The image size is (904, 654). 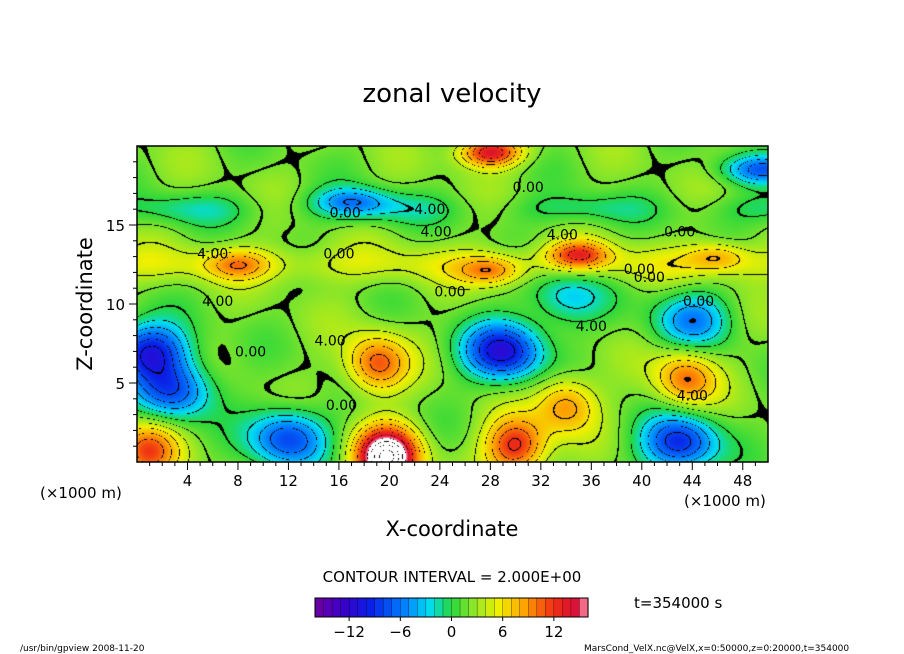 I want to click on time-annotation: t=354000 s, so click(x=678, y=603).